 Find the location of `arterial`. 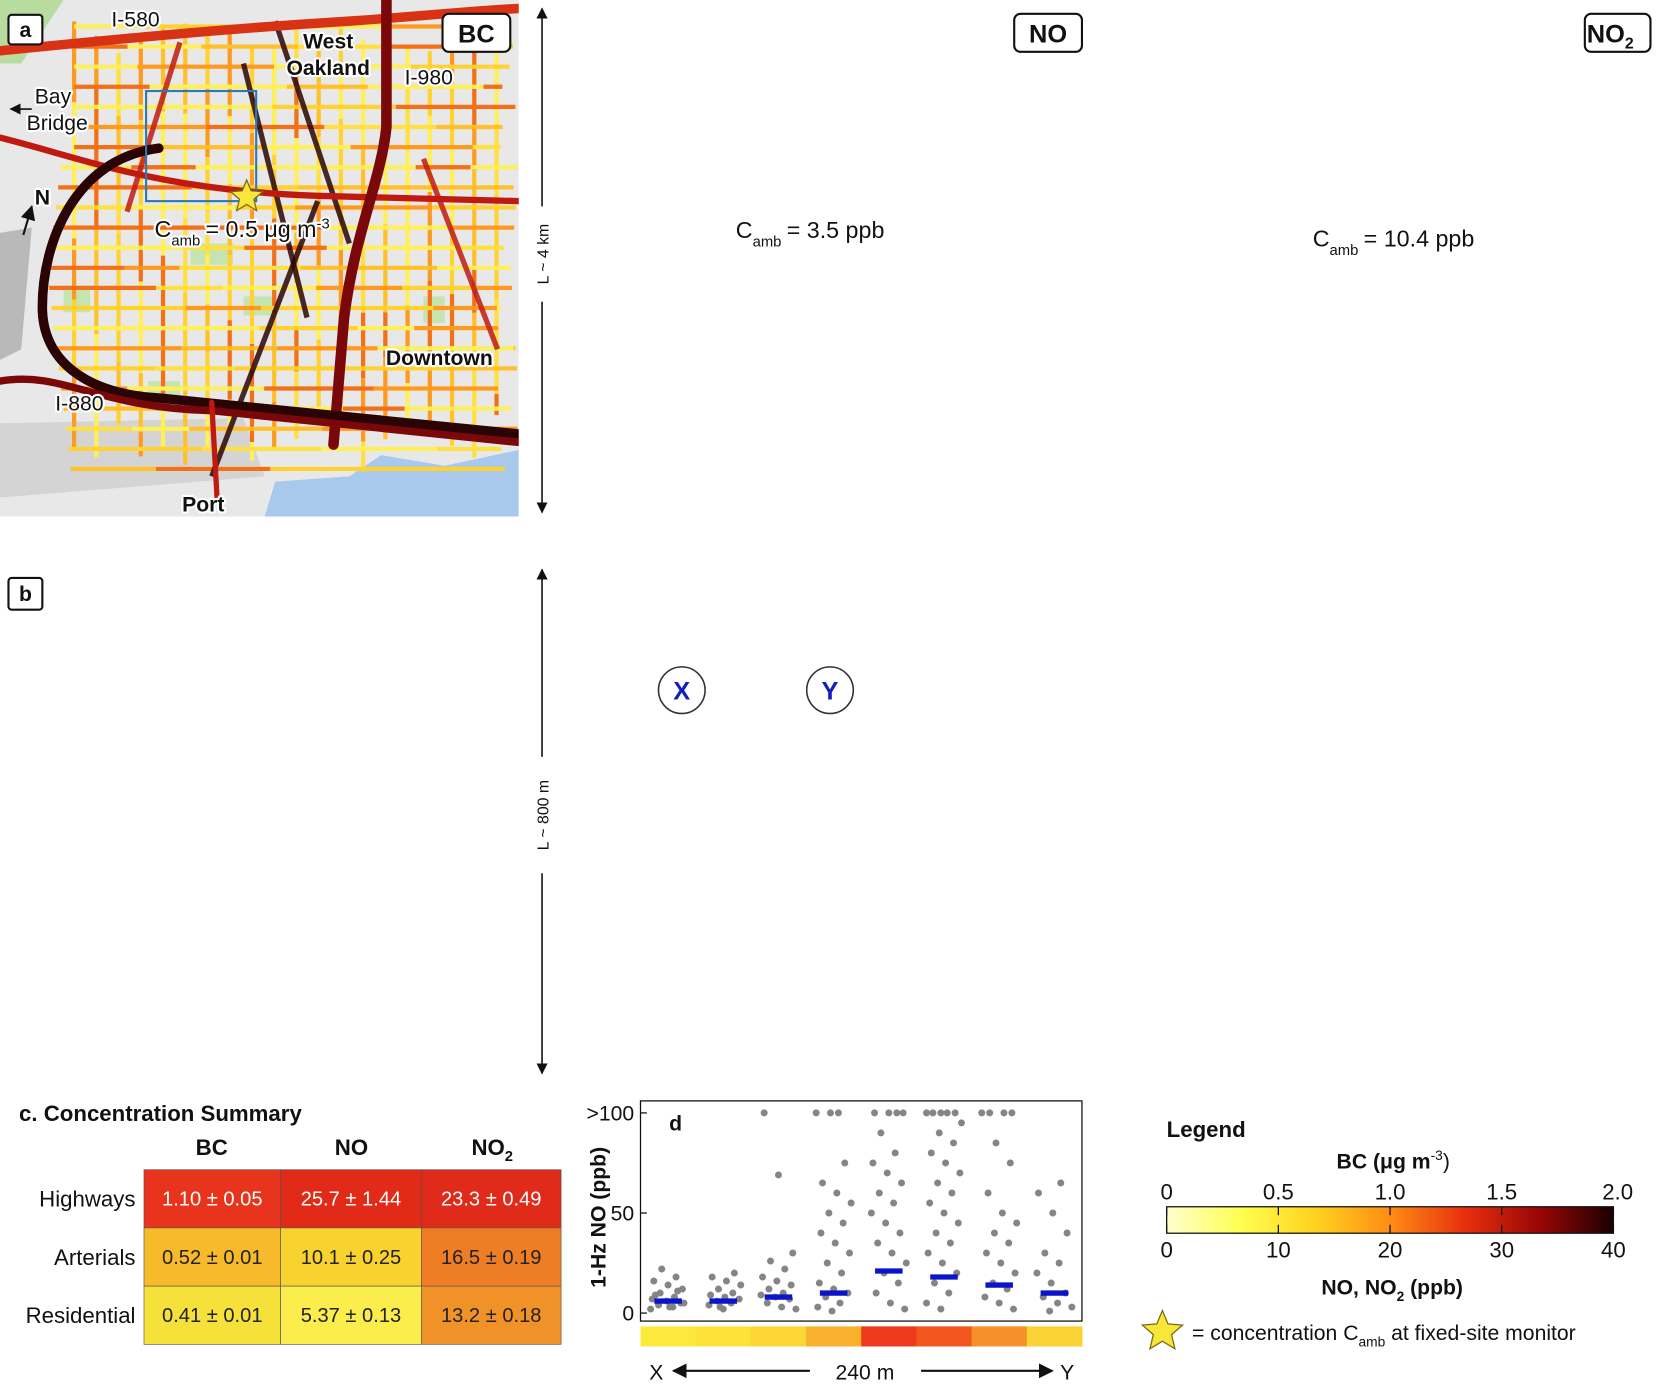

arterial is located at coordinates (1454, 132).